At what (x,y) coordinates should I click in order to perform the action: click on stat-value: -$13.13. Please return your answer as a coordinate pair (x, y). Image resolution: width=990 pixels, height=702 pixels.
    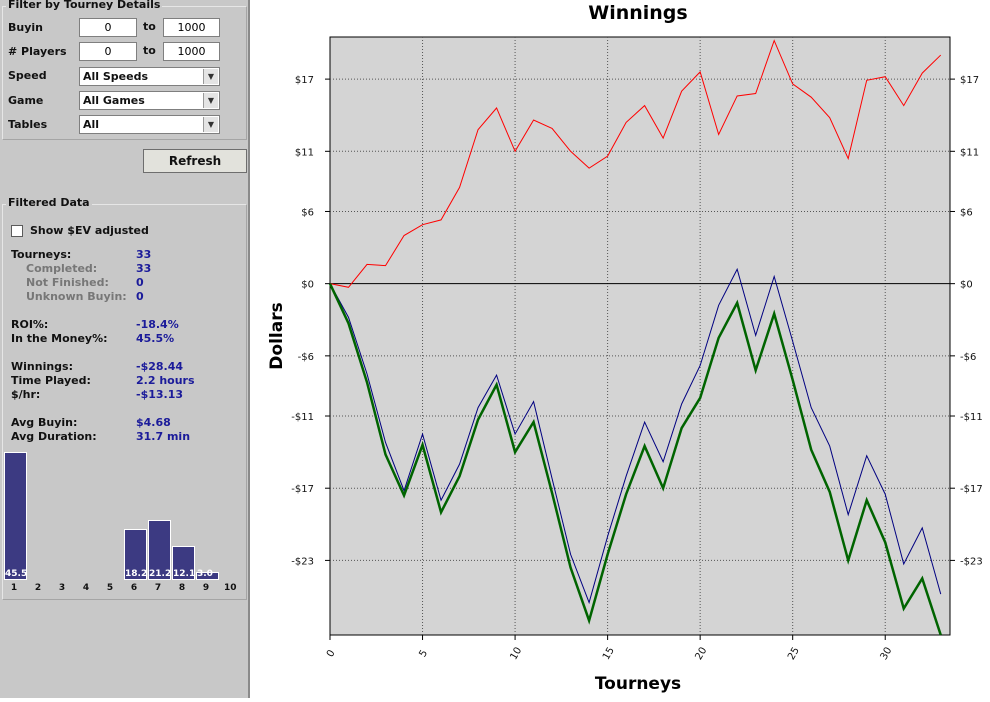
    Looking at the image, I should click on (160, 394).